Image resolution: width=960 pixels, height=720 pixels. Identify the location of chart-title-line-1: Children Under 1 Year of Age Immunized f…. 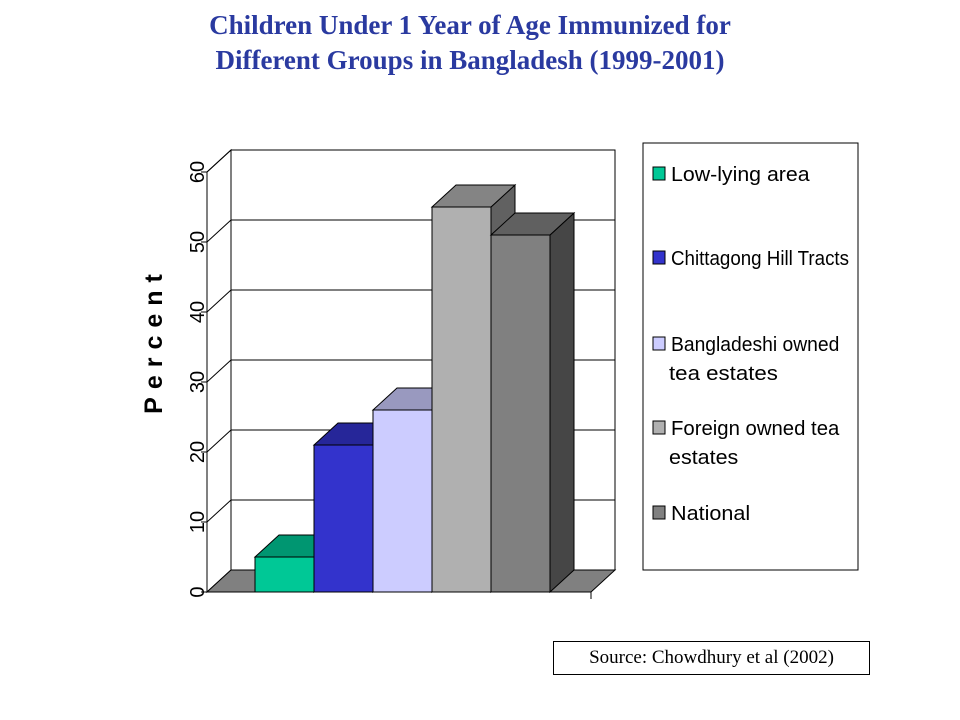
(470, 25).